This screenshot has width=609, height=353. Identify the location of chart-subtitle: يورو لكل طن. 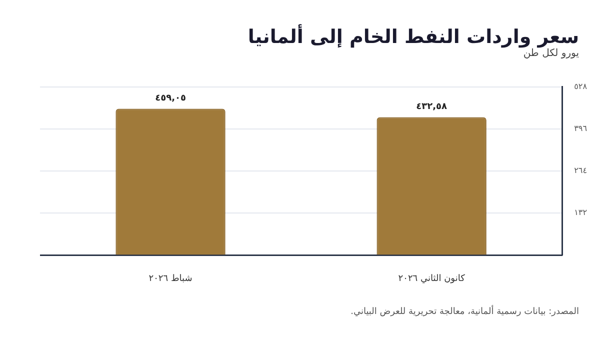
(551, 53).